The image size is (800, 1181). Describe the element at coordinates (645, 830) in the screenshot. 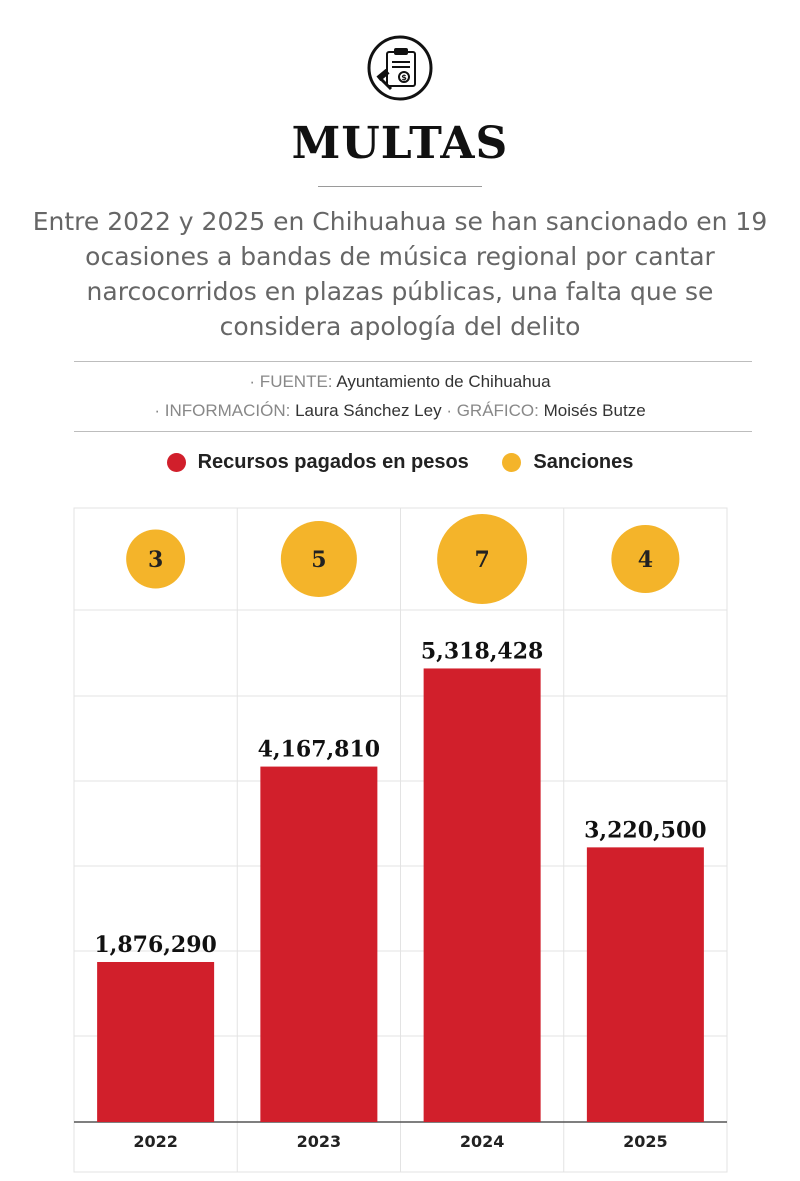

I see `bar-value-label-2025: 3,220,500` at that location.